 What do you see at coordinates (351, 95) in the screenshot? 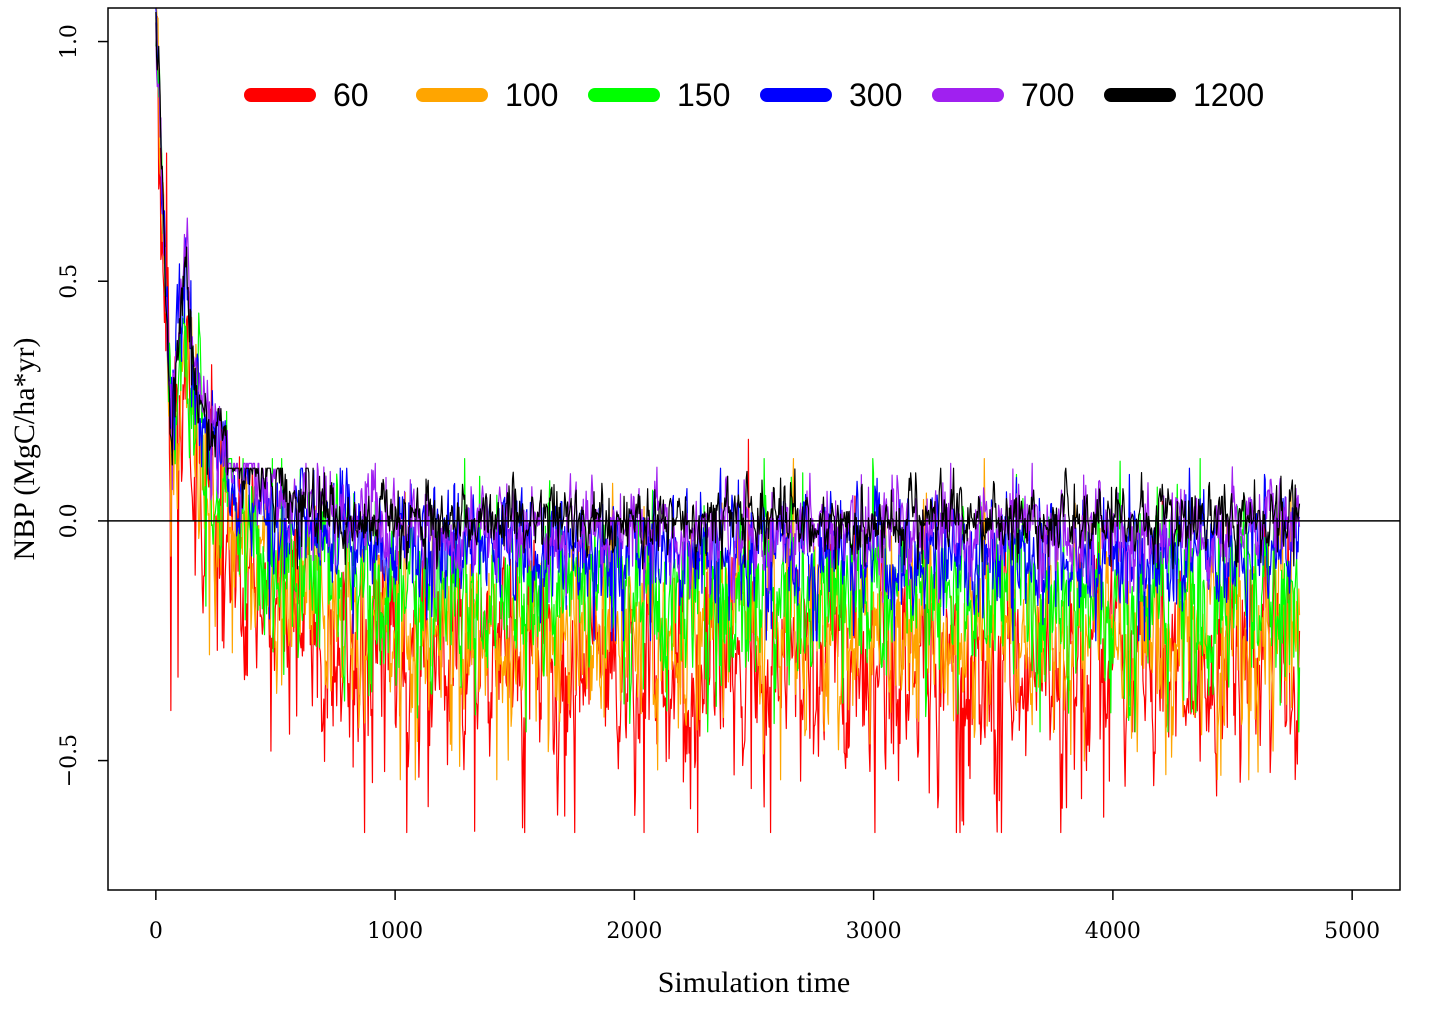
I see `legend-label-60: 60` at bounding box center [351, 95].